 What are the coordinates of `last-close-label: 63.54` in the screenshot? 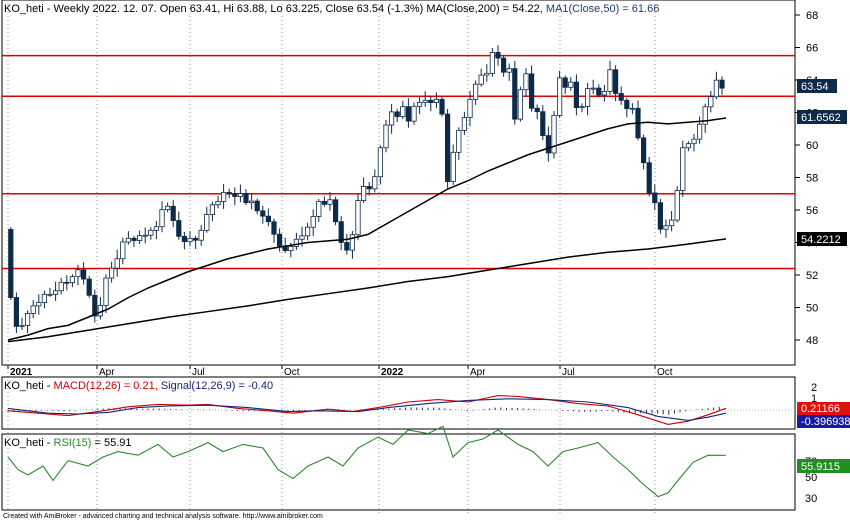 It's located at (815, 87).